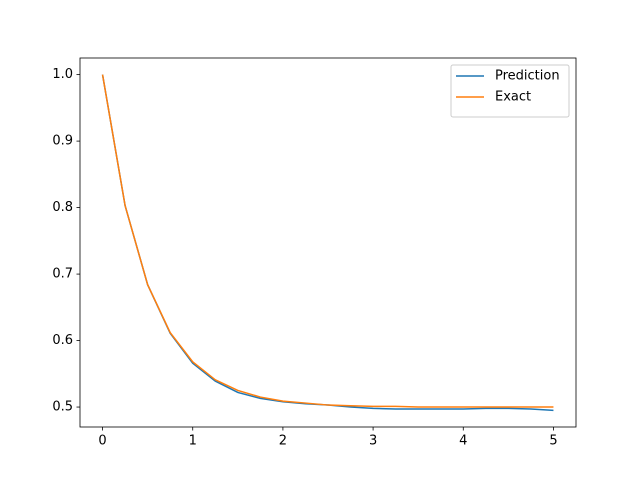  Describe the element at coordinates (283, 441) in the screenshot. I see `x-tick-label: 2` at that location.